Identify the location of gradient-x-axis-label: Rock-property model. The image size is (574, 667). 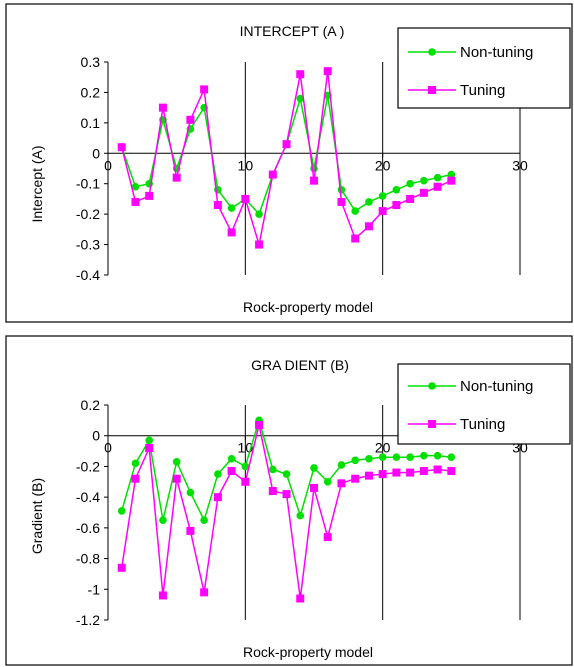
(308, 652).